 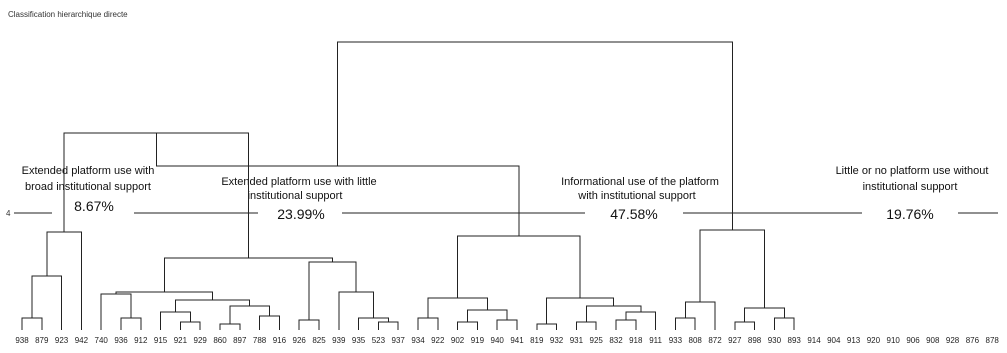 I want to click on leaf-label: 934, so click(x=418, y=340).